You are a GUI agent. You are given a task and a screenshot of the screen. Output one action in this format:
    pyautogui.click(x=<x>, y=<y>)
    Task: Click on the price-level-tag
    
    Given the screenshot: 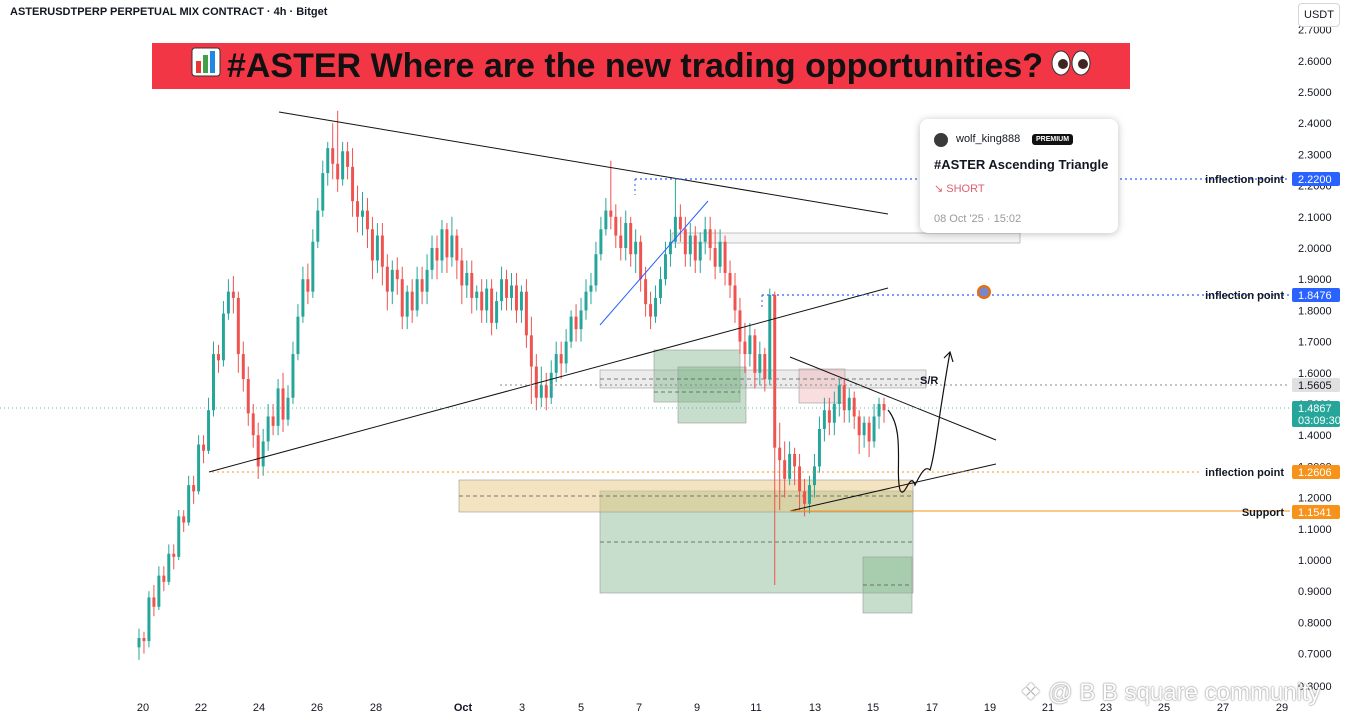 What is the action you would take?
    pyautogui.click(x=1316, y=414)
    